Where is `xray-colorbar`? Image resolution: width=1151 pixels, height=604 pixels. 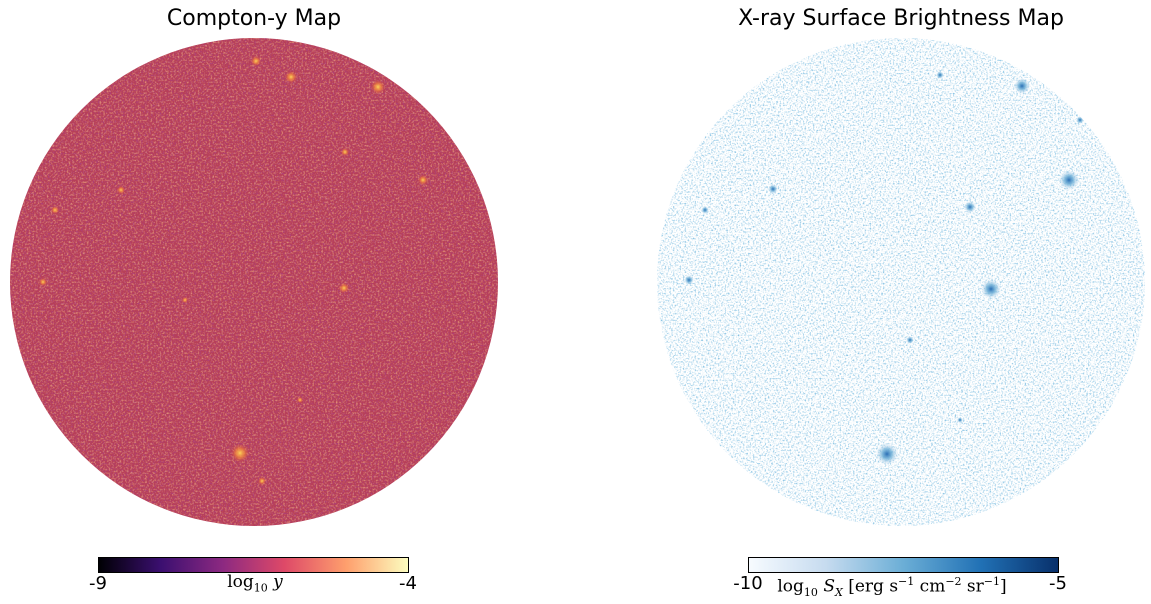
xray-colorbar is located at coordinates (903, 565).